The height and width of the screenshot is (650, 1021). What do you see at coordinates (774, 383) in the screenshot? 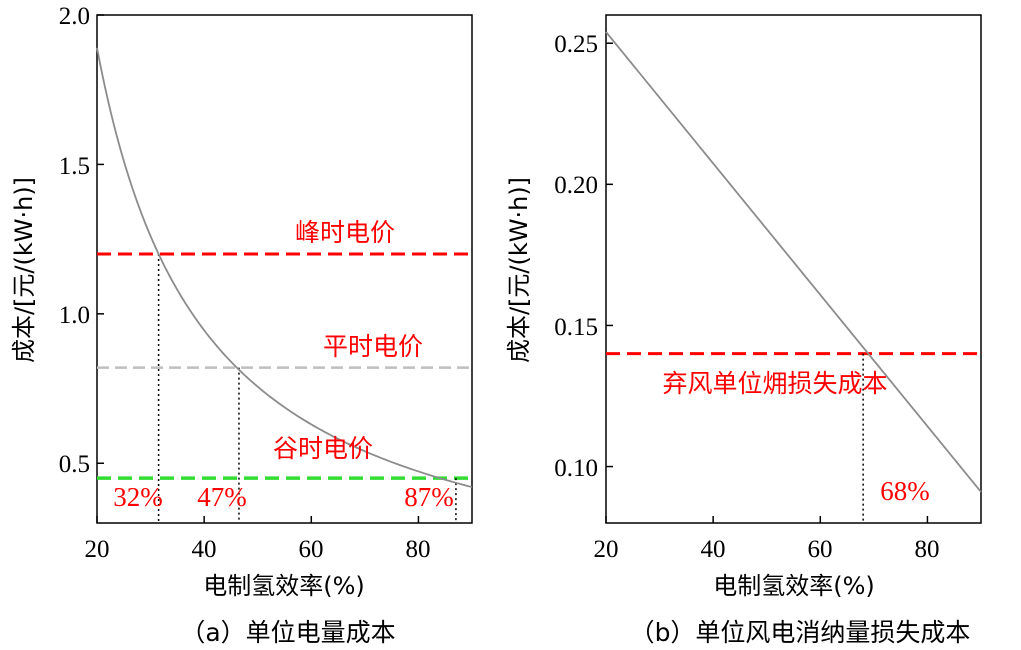
I see `curtailment-exergy-loss-label: 弃风单位㶲损失成本` at bounding box center [774, 383].